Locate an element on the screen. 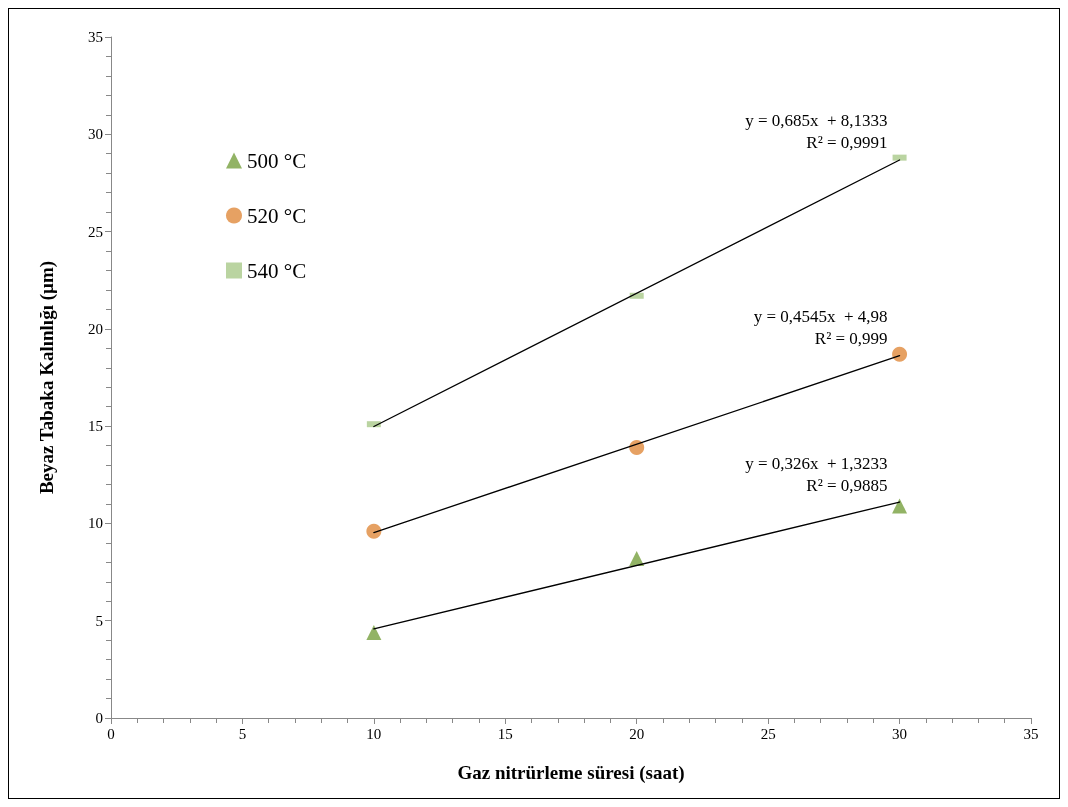 The height and width of the screenshot is (807, 1068). x-tick-label: 20 is located at coordinates (637, 733).